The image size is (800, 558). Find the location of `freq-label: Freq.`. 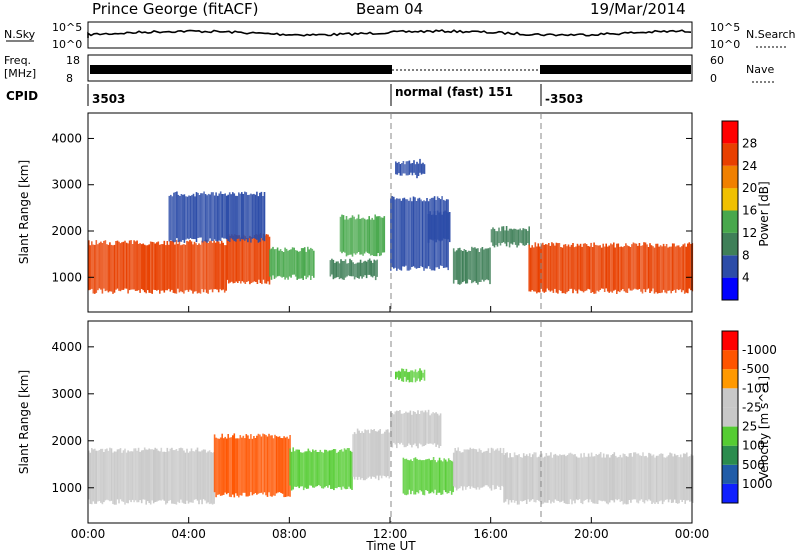

freq-label: Freq. is located at coordinates (17, 60).